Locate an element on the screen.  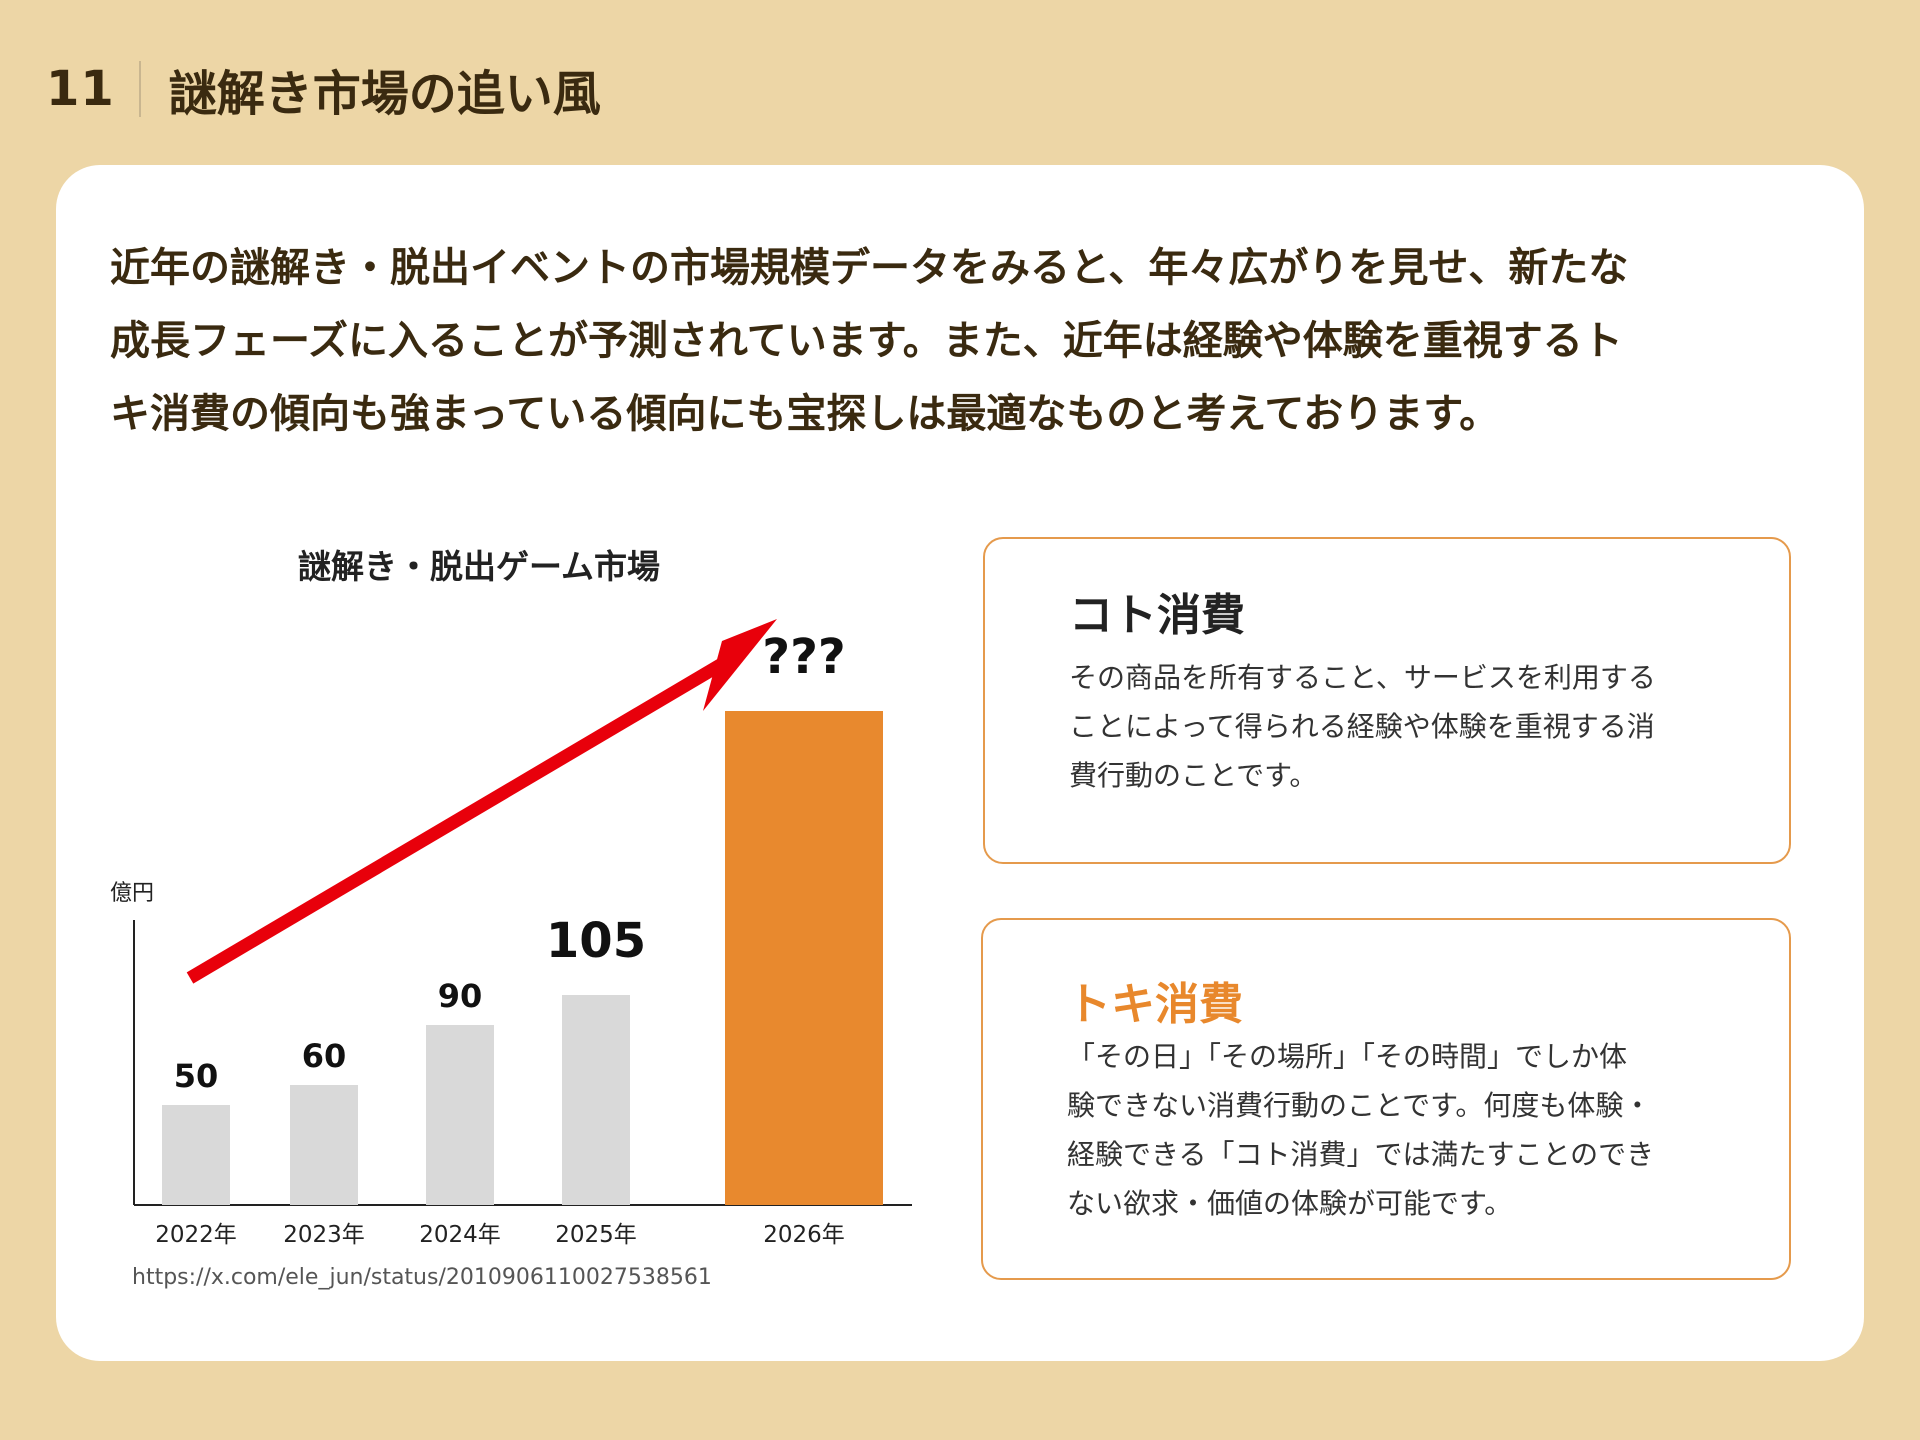
x-tick-label: 2026年 is located at coordinates (804, 1235).